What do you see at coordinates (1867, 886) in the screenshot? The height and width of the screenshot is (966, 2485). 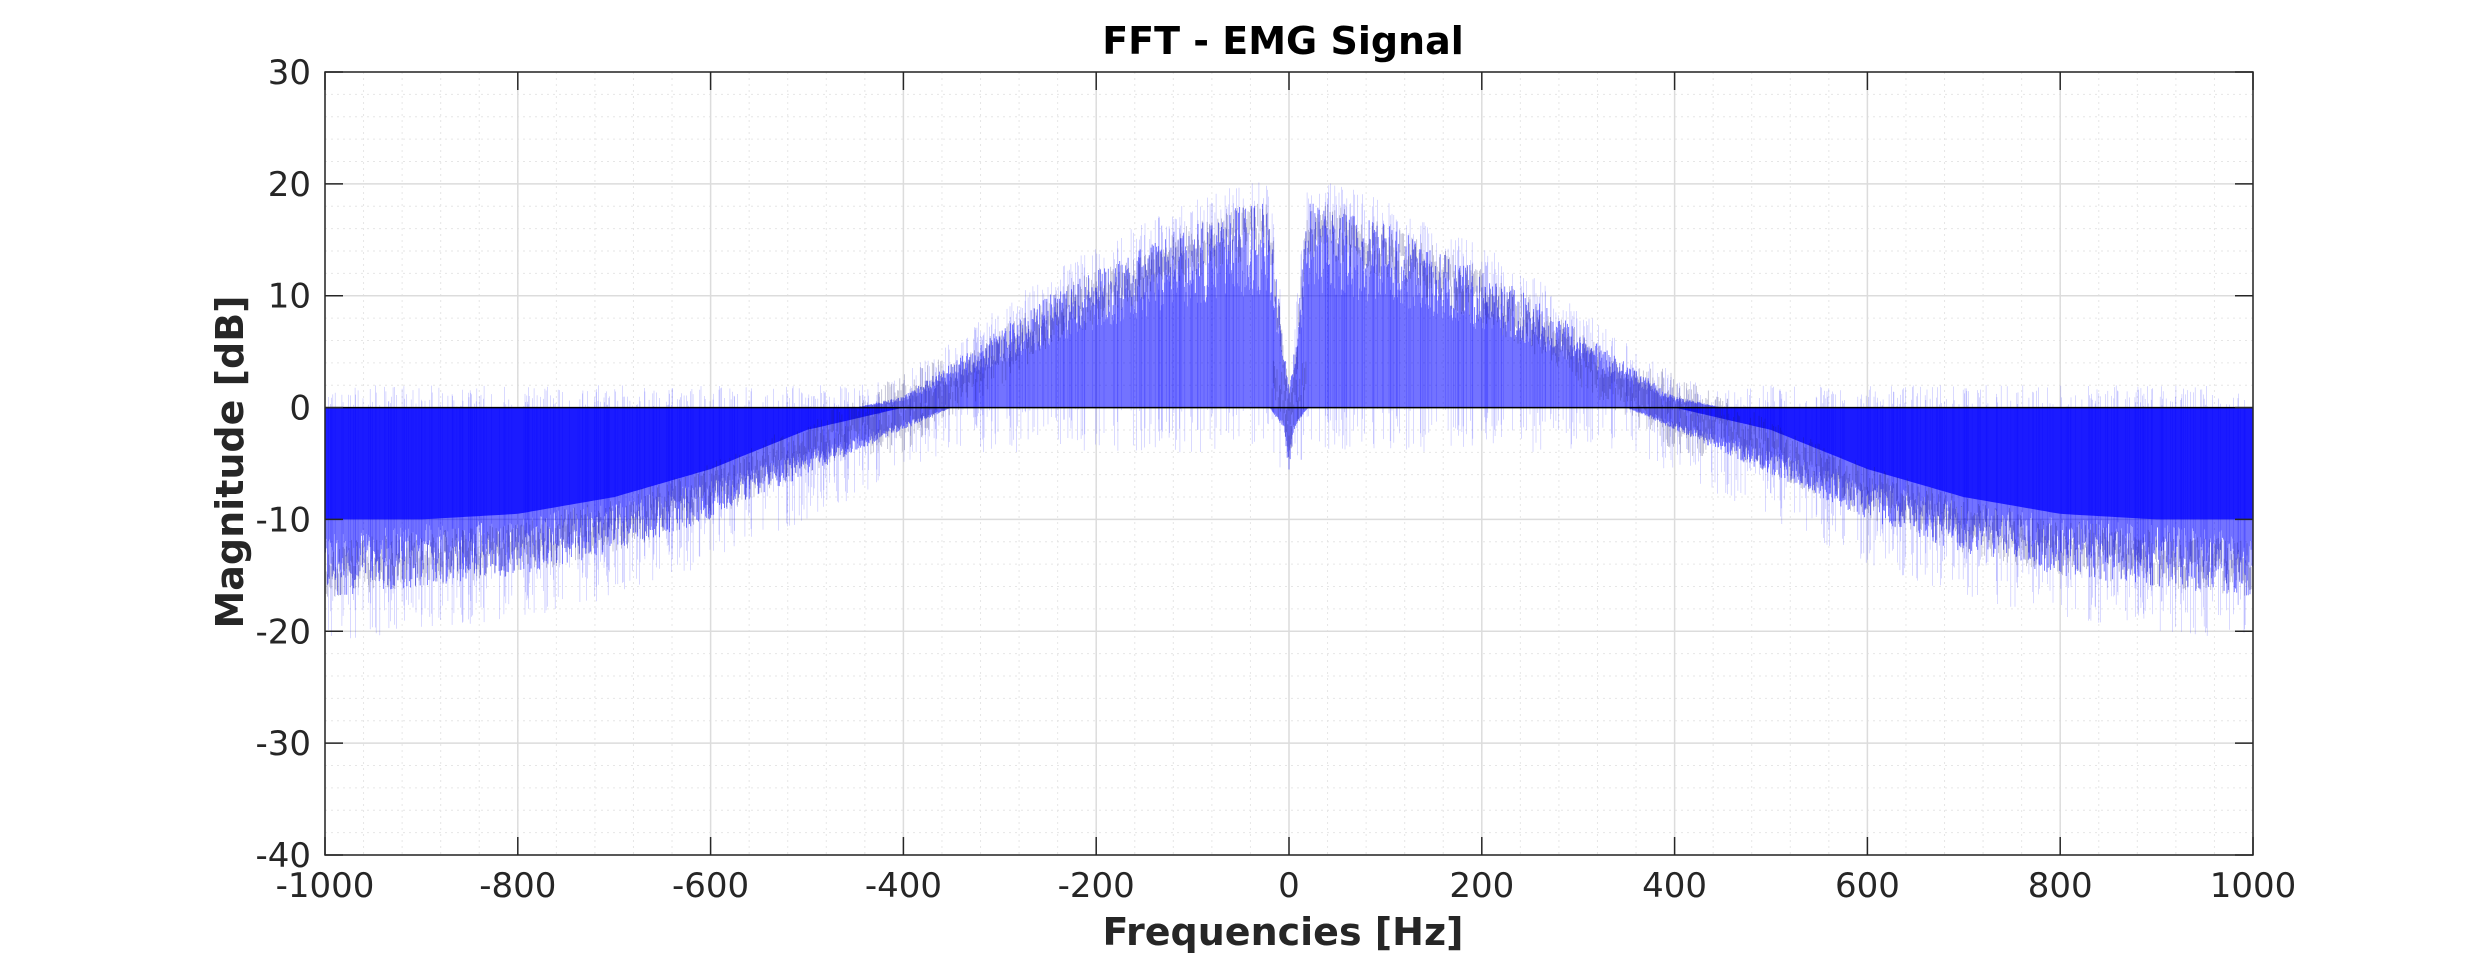 I see `x-tick-label: 600` at bounding box center [1867, 886].